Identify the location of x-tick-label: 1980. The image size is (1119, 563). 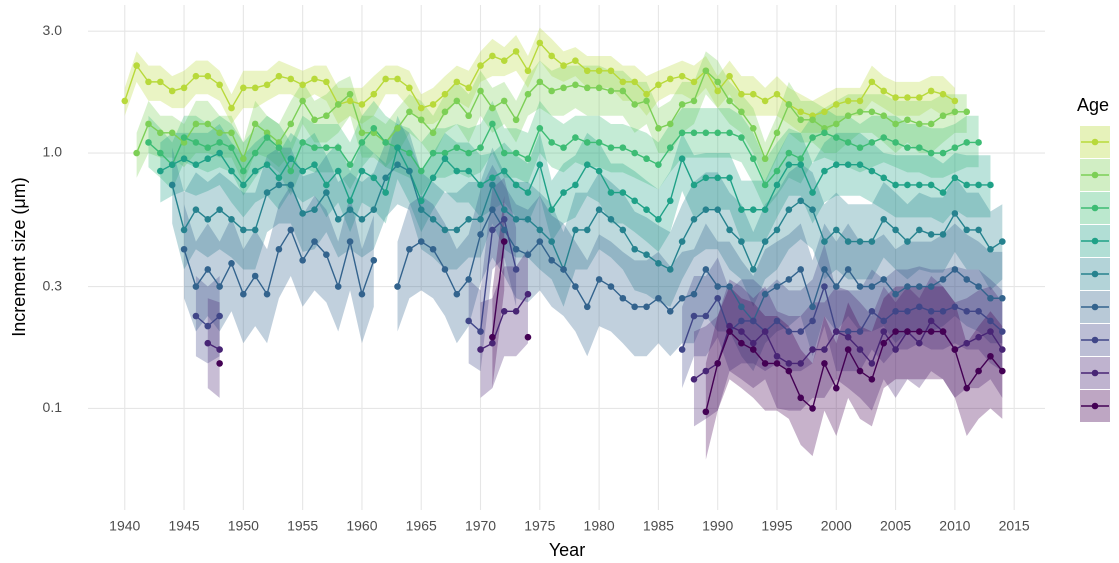
(599, 526).